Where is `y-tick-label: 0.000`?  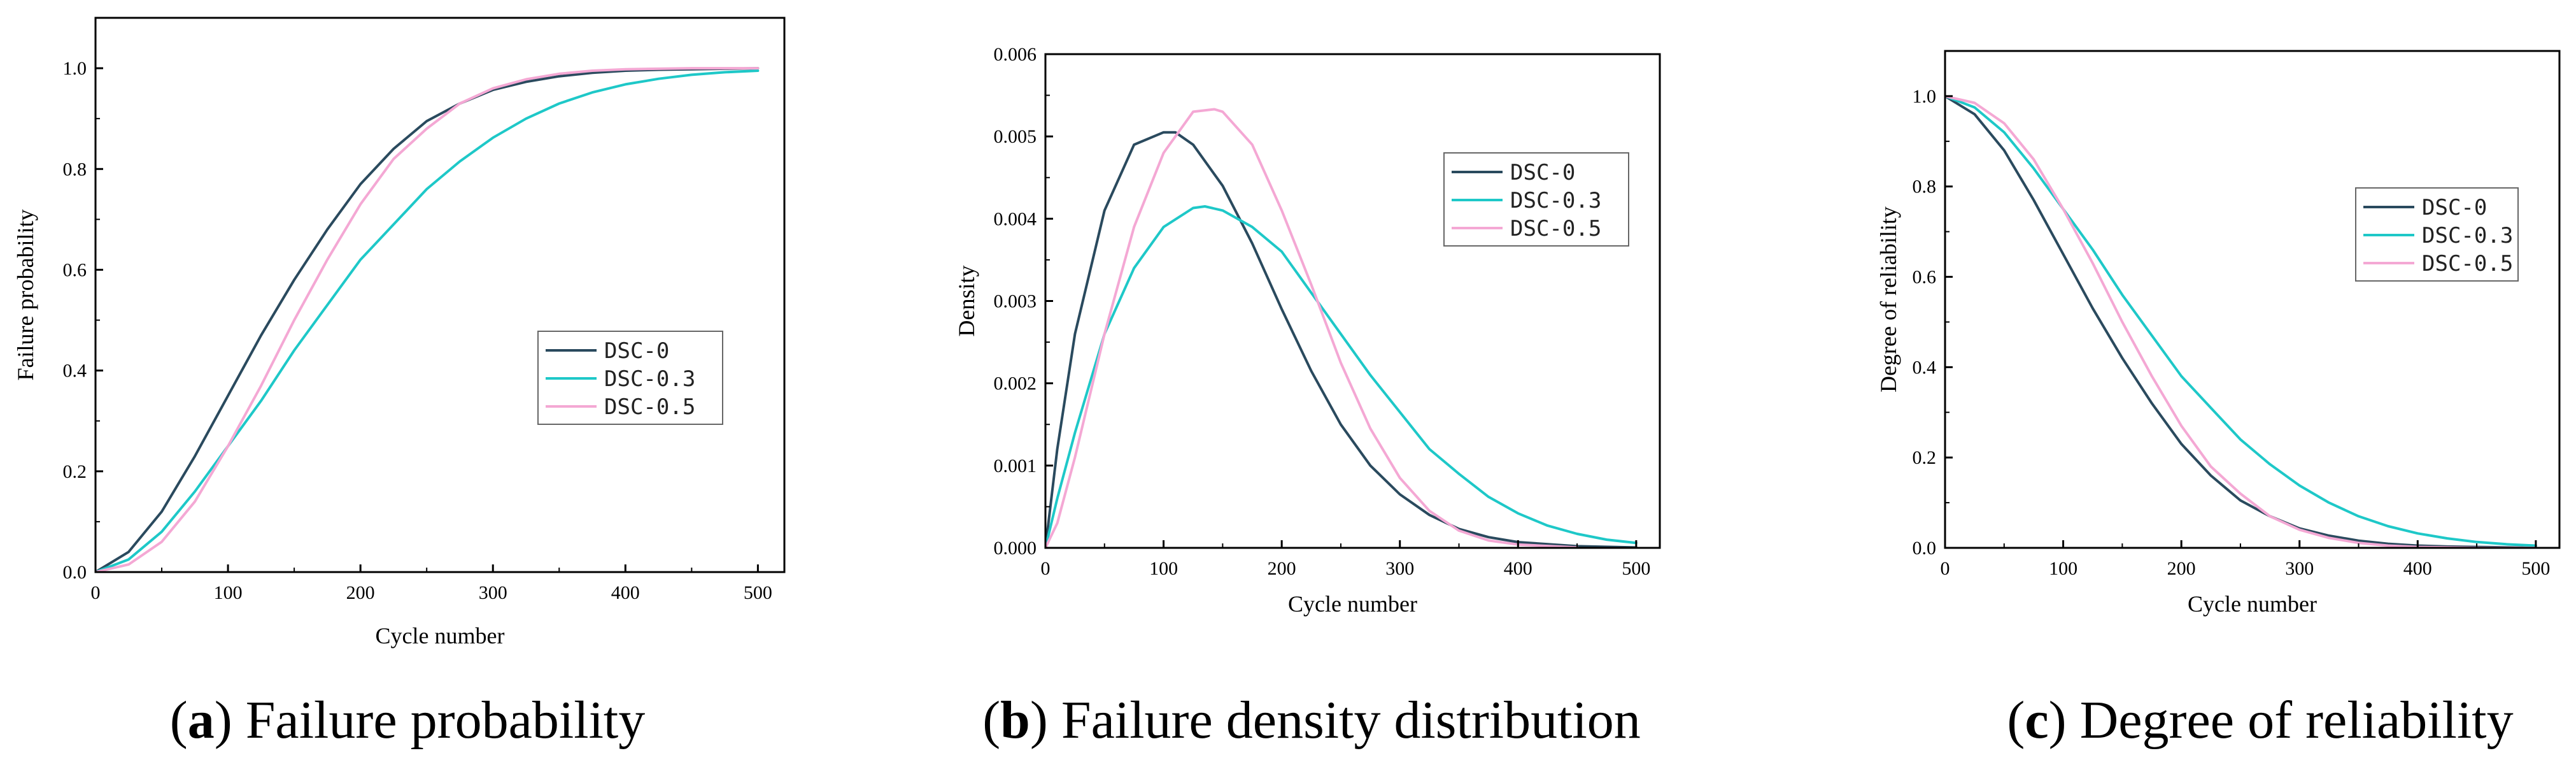 y-tick-label: 0.000 is located at coordinates (1015, 548).